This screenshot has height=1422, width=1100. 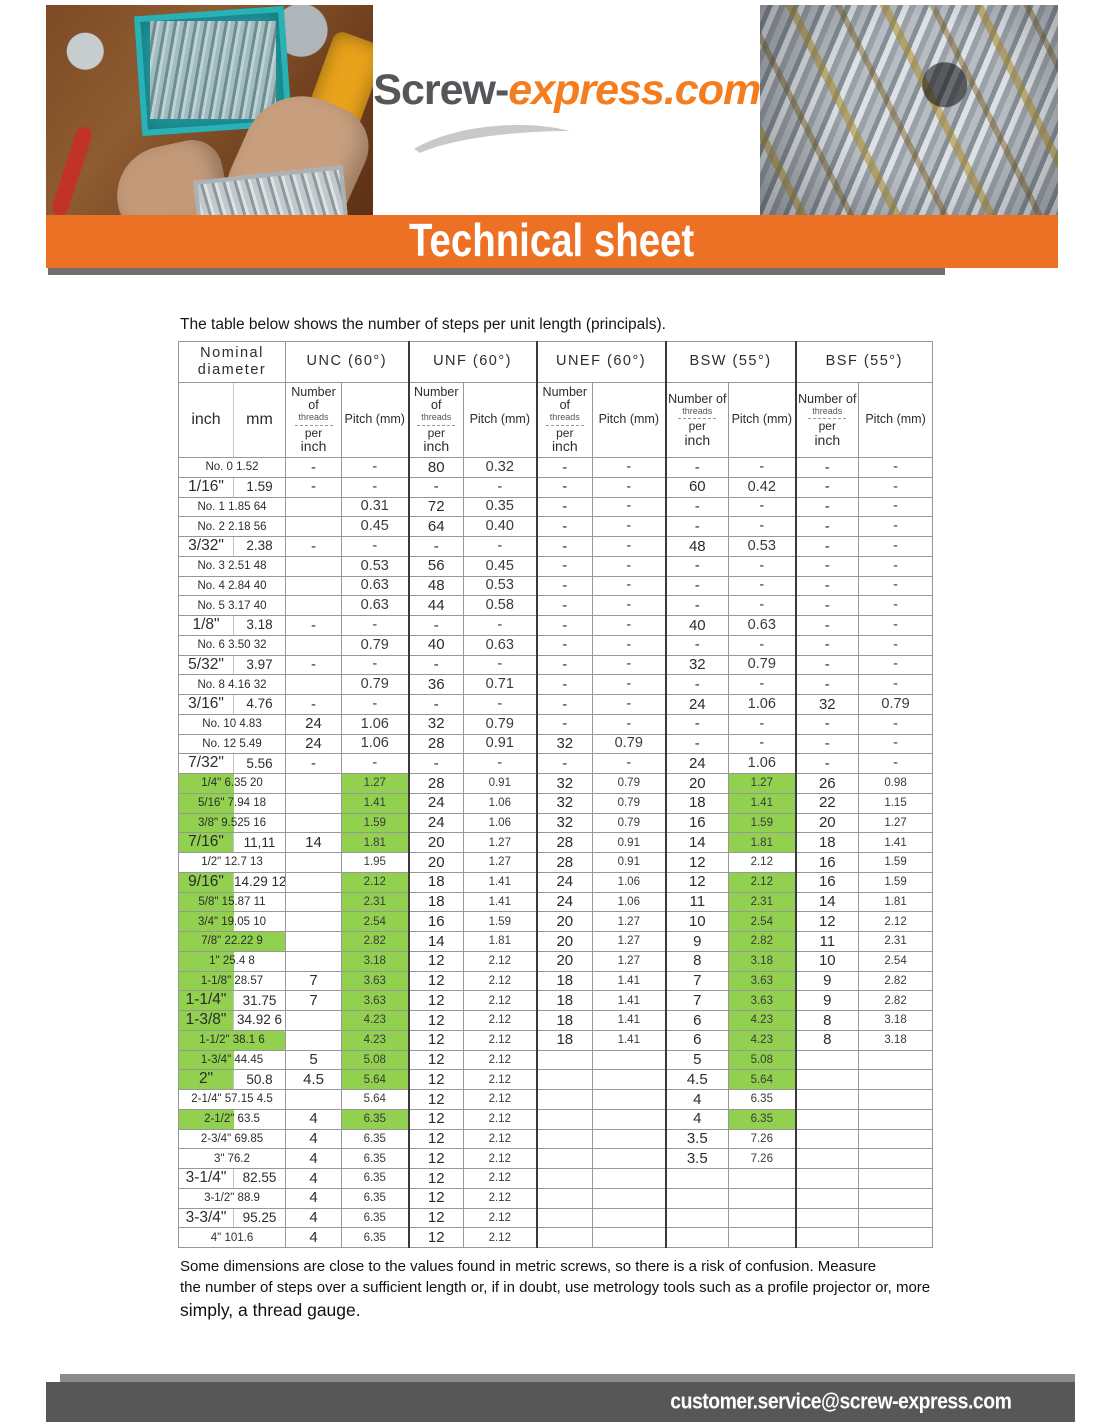 I want to click on cell-nominal-label: 2-1/2" 63.5, so click(x=232, y=1119).